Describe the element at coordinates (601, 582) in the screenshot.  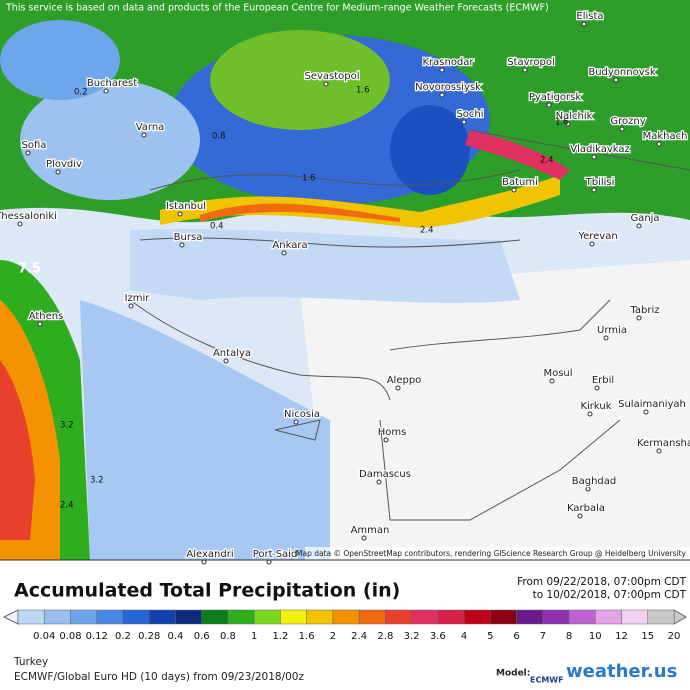
I see `date-from: From 09/22/2018, 07:00pm CDT` at that location.